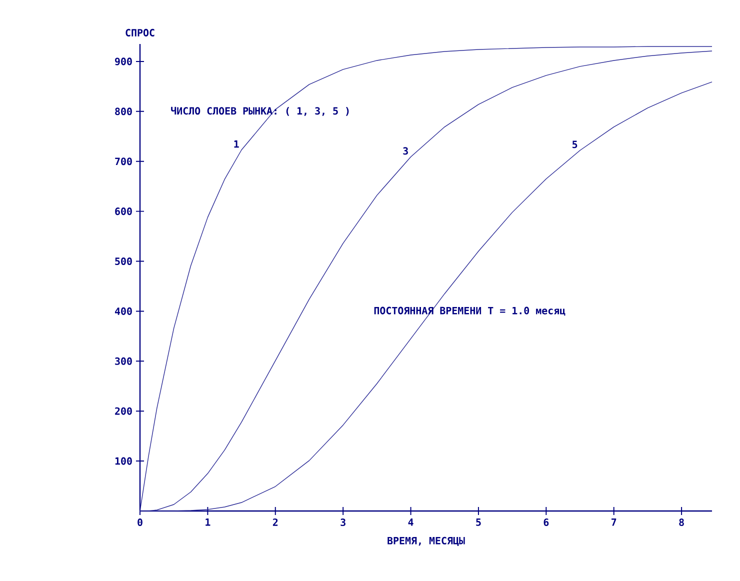 Image resolution: width=740 pixels, height=581 pixels. I want to click on x-tick-label: 2, so click(275, 522).